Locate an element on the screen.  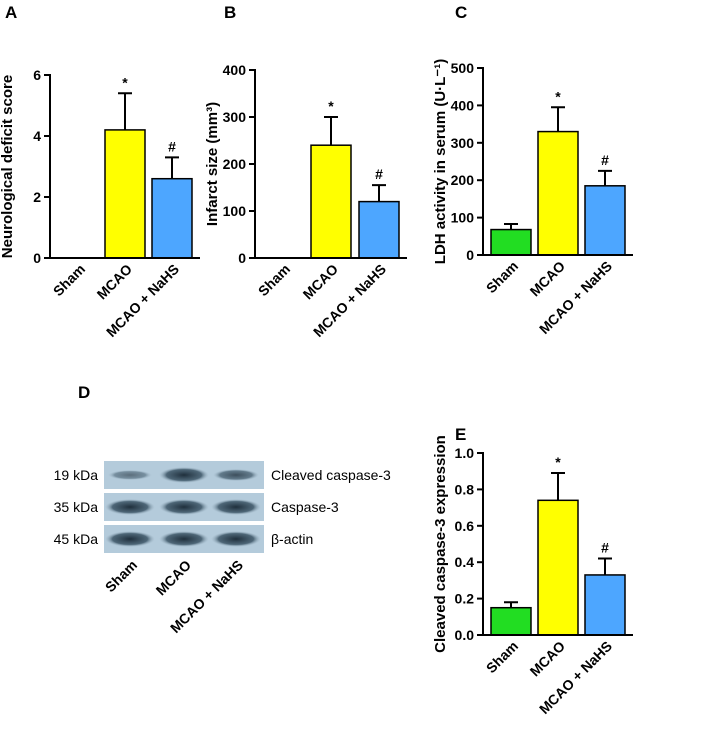
lane-label: Sham is located at coordinates (121, 576).